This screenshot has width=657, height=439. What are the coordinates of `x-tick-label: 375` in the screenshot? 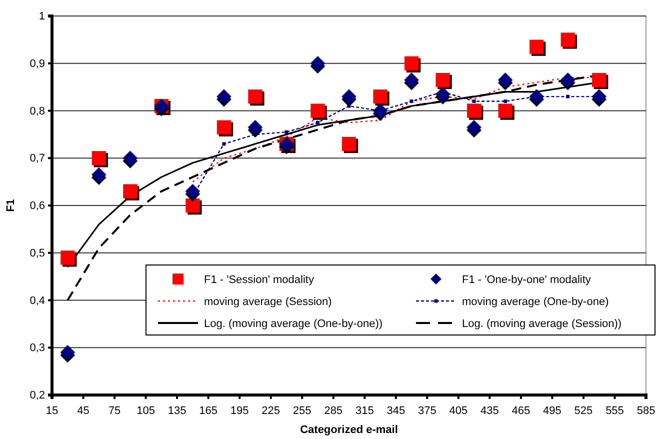 It's located at (427, 411).